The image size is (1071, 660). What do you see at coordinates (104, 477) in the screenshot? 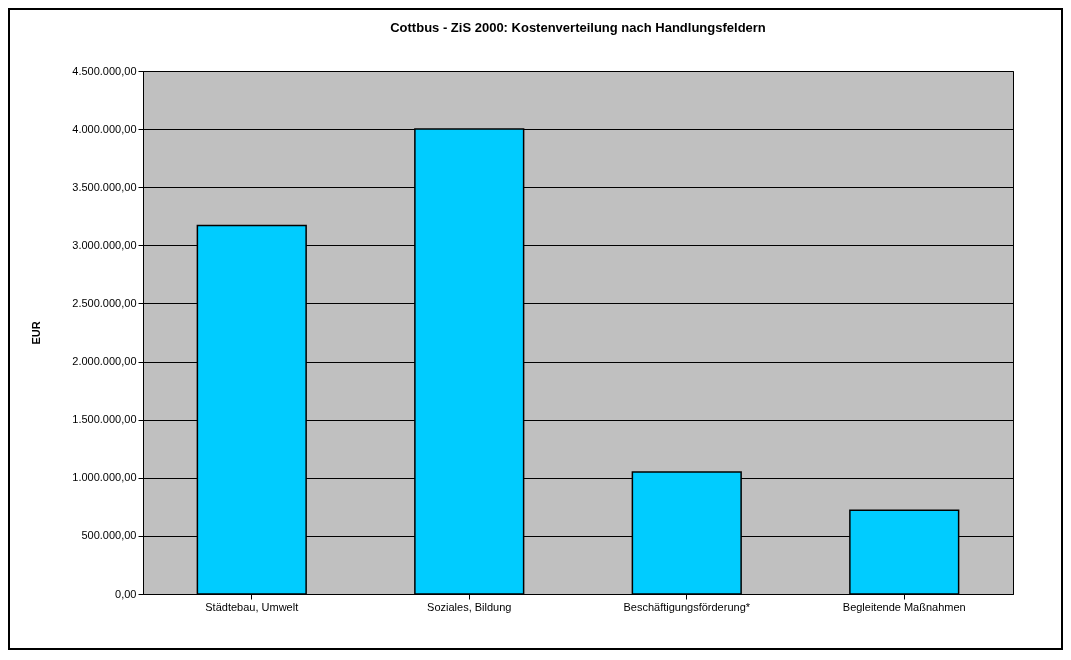
I see `y-tick-label: 1.000.000,00` at bounding box center [104, 477].